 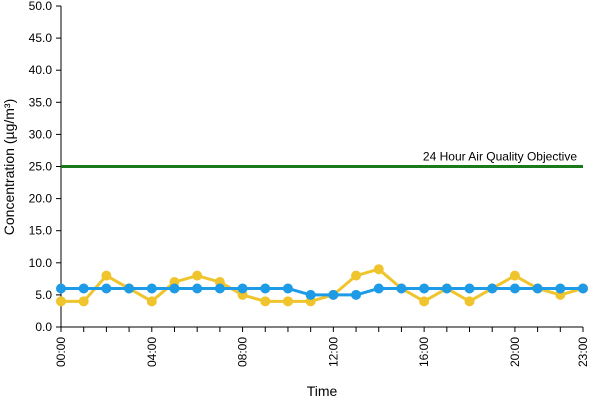 I want to click on y-tick-label: 10.0, so click(x=41, y=263).